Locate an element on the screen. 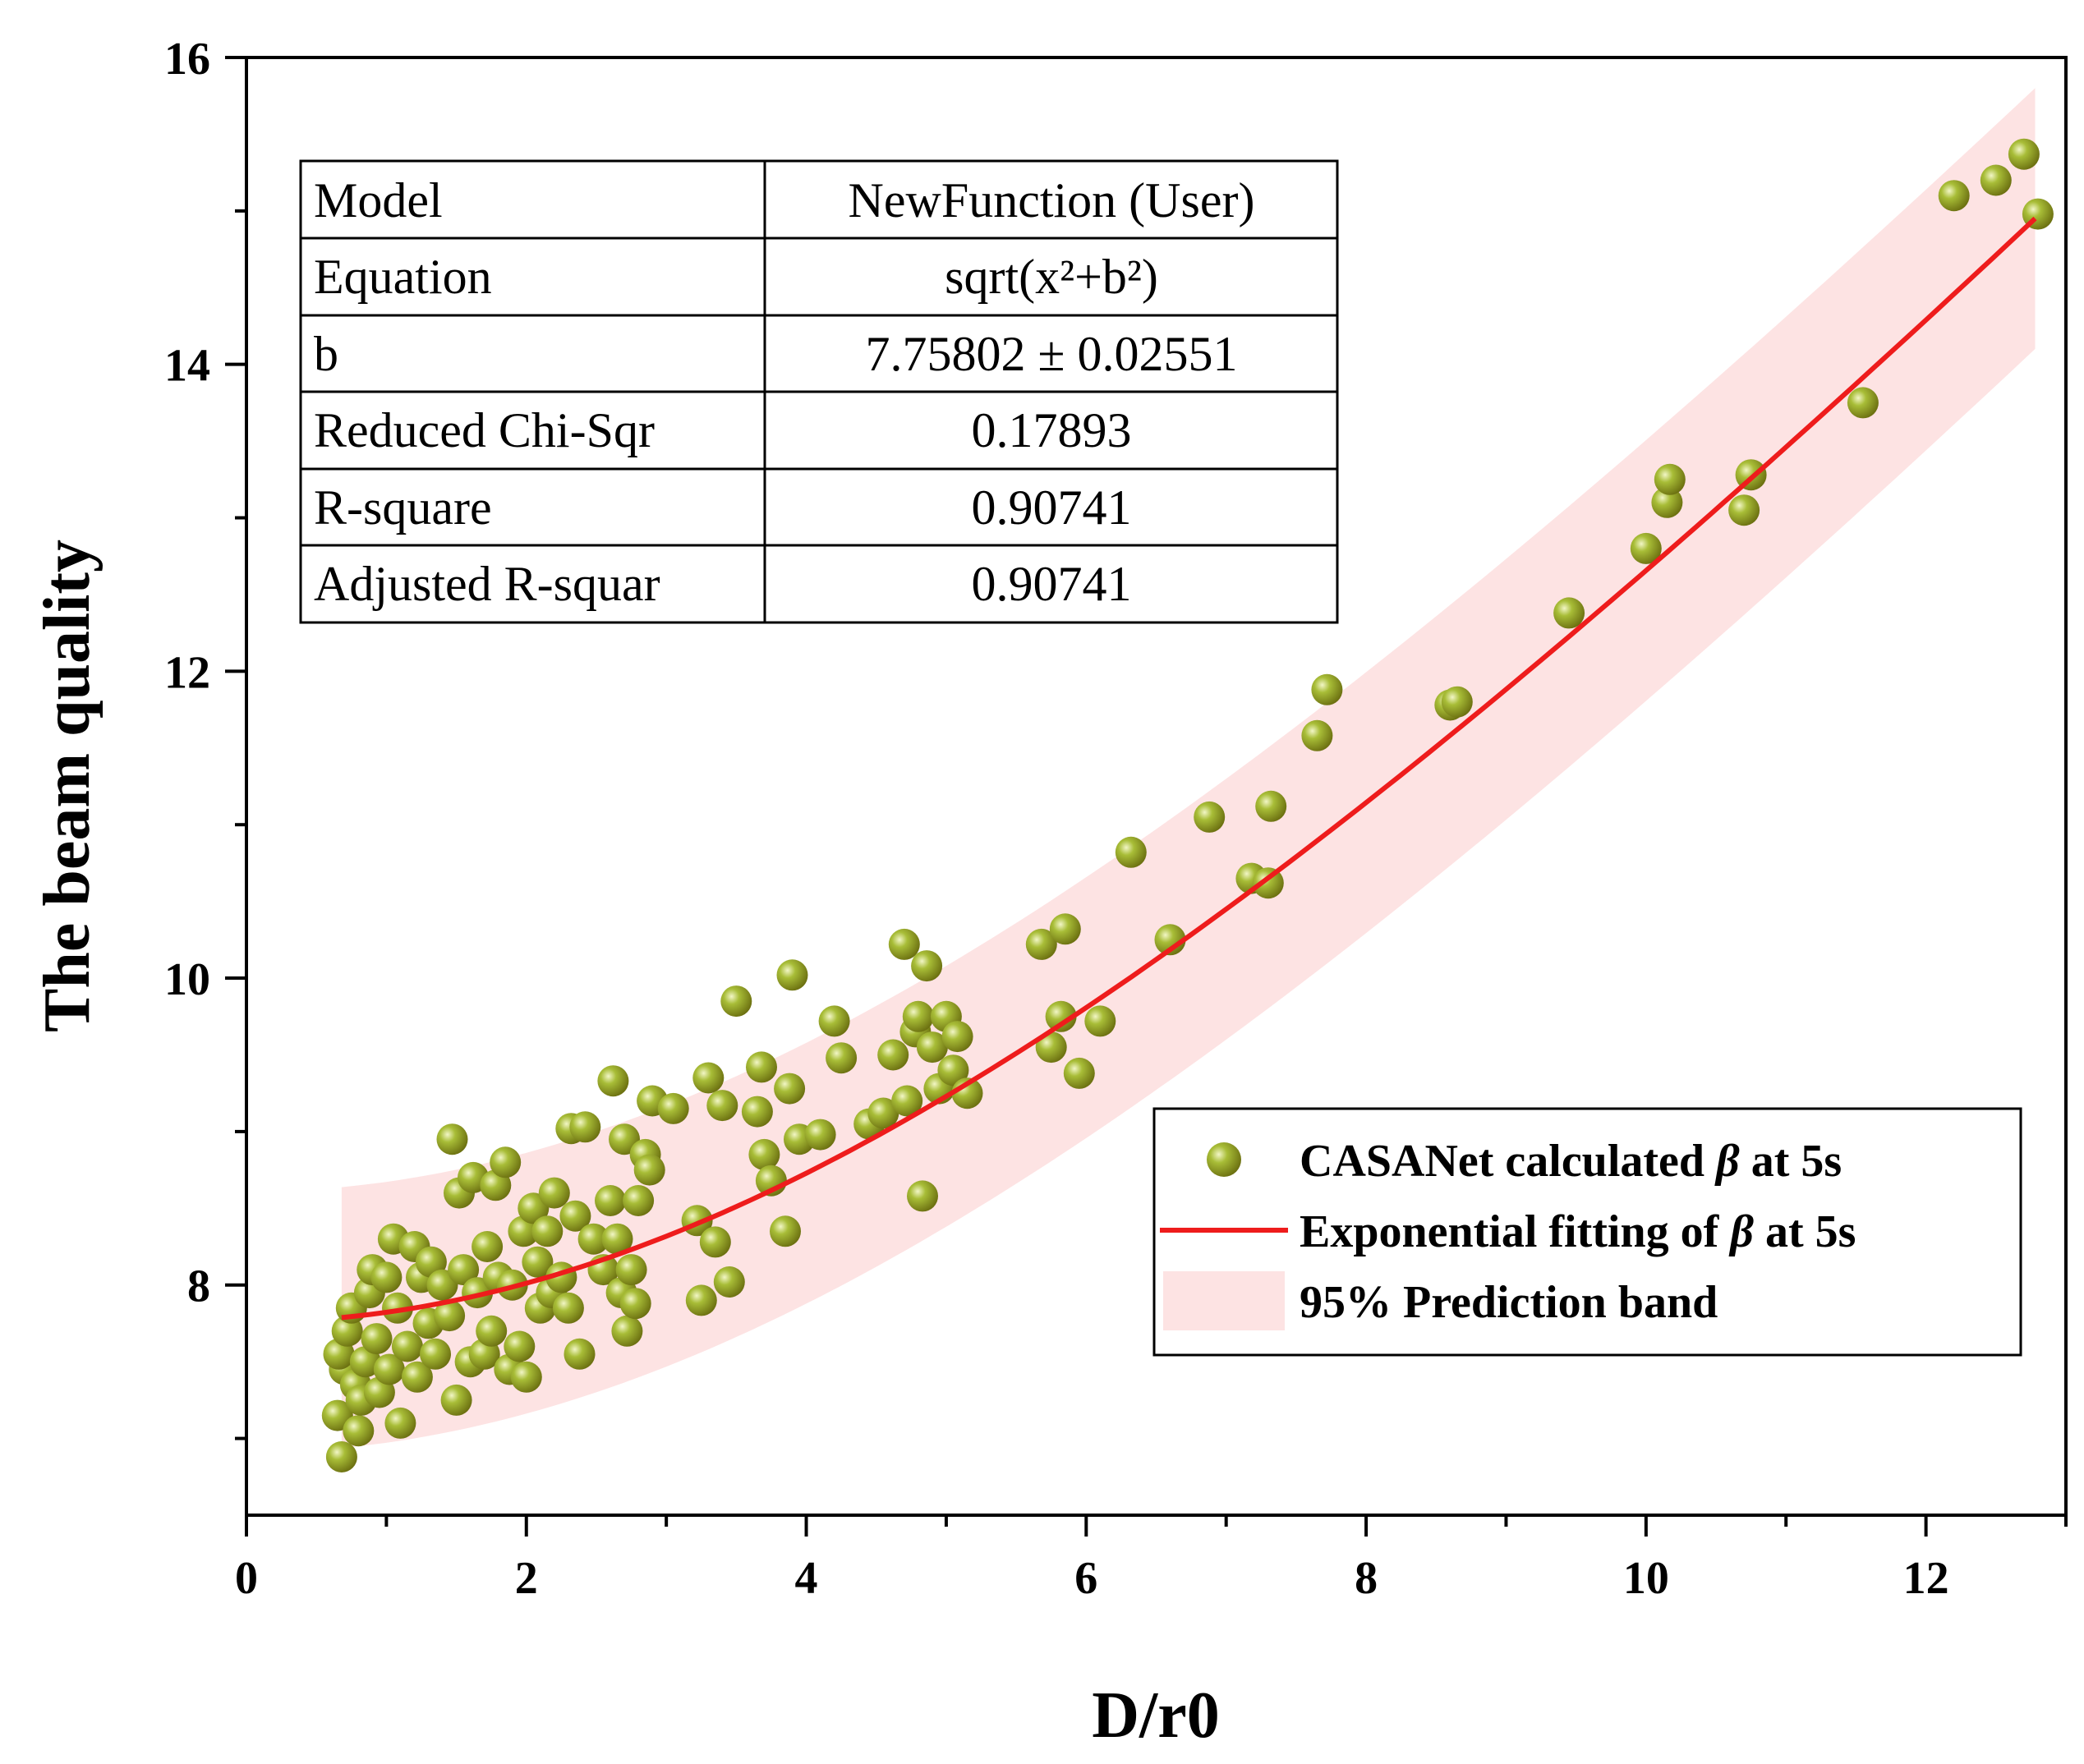 Image resolution: width=2084 pixels, height=1764 pixels. legend-item-label: CASANet calculated β at 5s is located at coordinates (1571, 1161).